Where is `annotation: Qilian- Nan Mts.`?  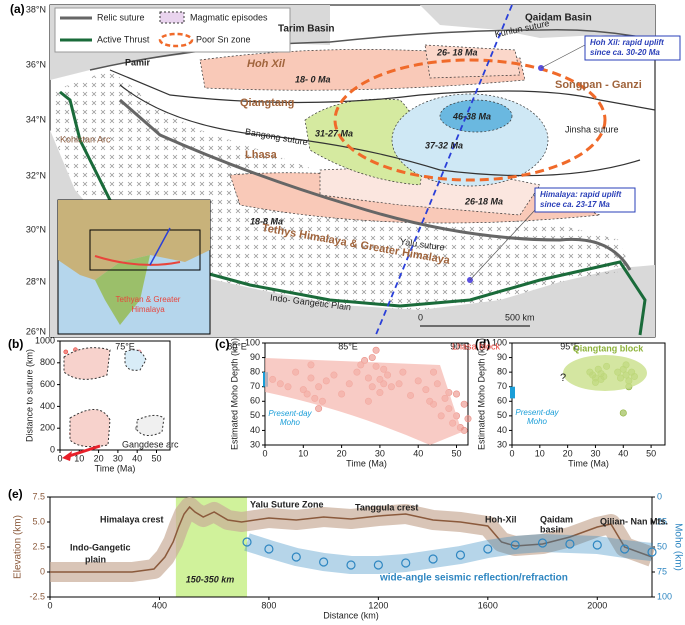 annotation: Qilian- Nan Mts. is located at coordinates (634, 521).